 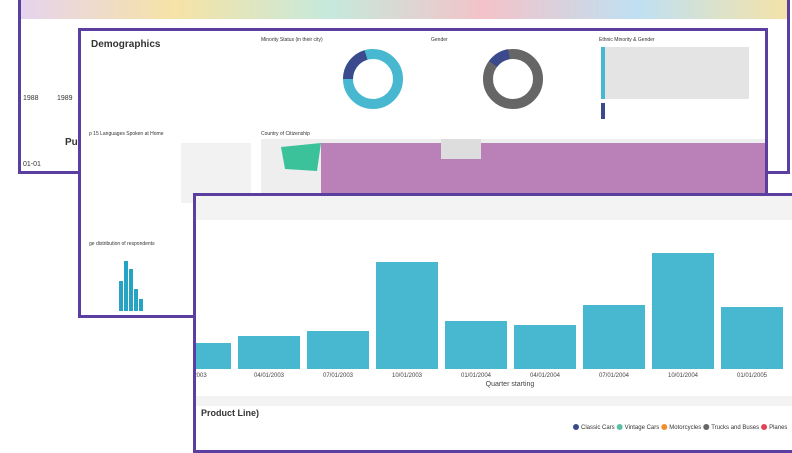 What do you see at coordinates (752, 376) in the screenshot?
I see `x-tick-label: 01/01/2005` at bounding box center [752, 376].